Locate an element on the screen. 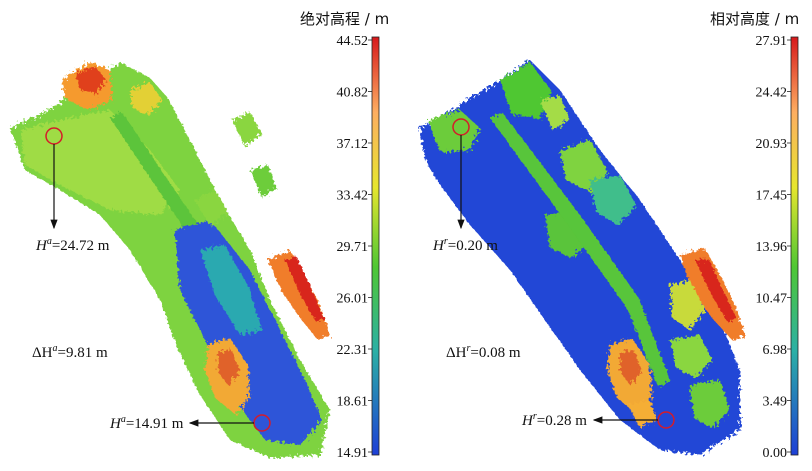 The image size is (812, 471). right-colorbar-bar is located at coordinates (794, 246).